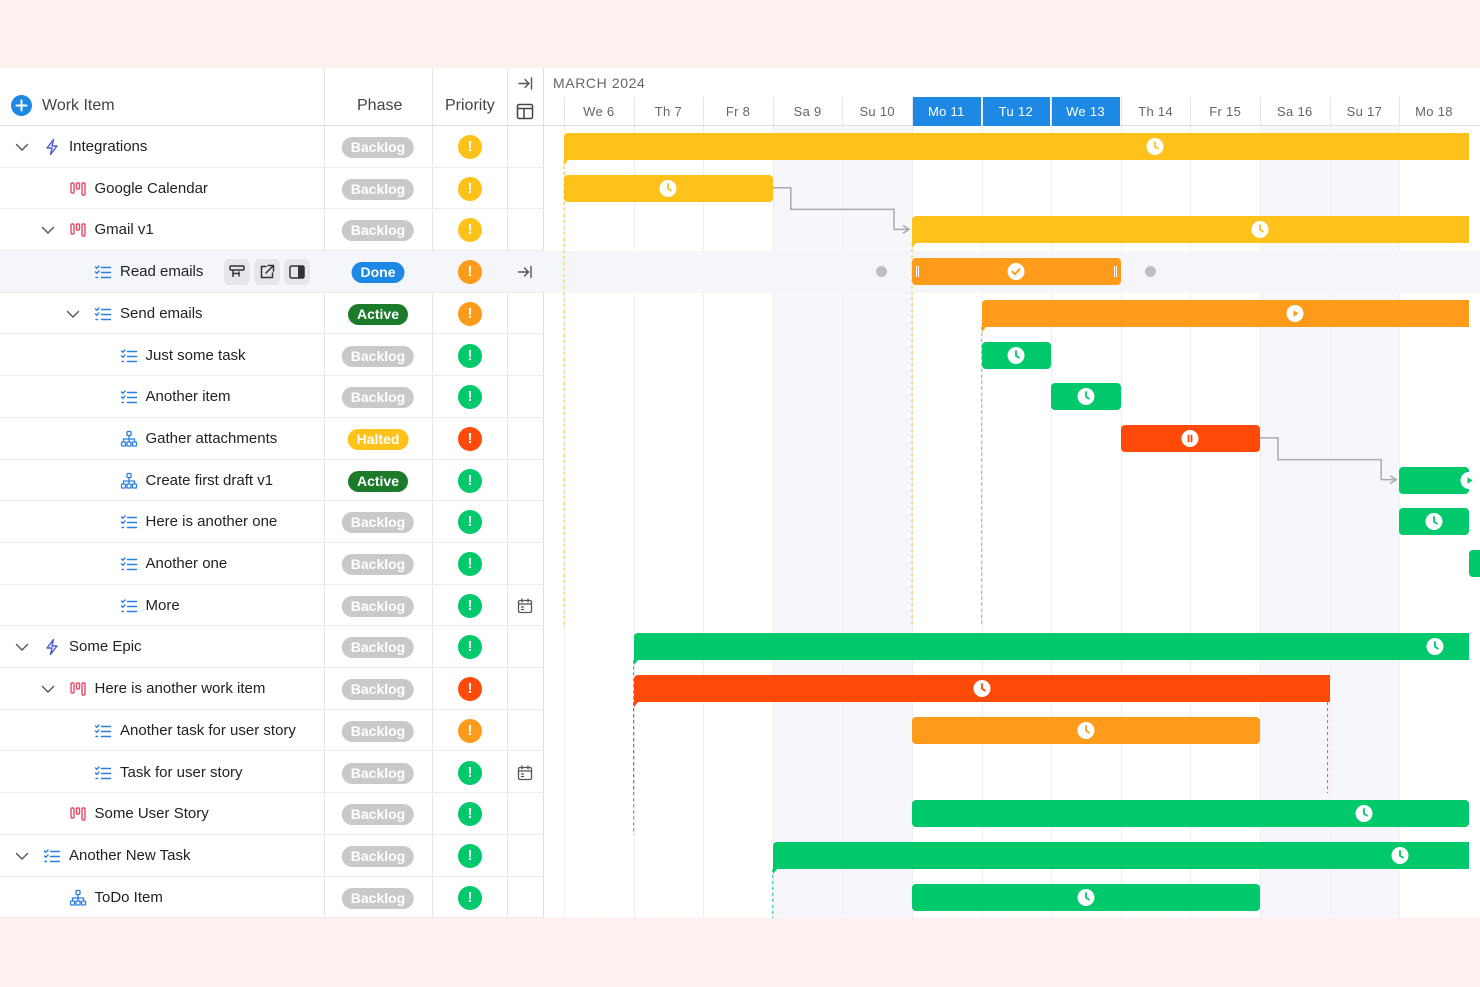 This screenshot has width=1480, height=987. Describe the element at coordinates (272, 856) in the screenshot. I see `work-item-row: Another New Task Backlog!` at that location.